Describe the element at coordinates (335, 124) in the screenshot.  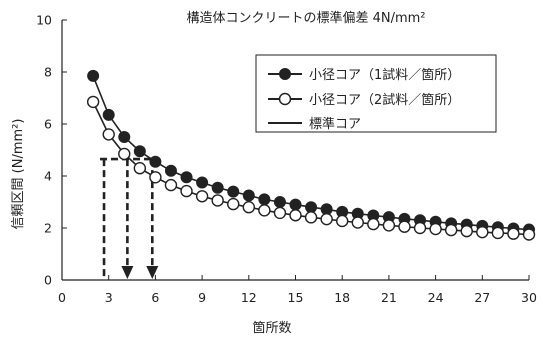
I see `legend-label-series-3: 標準コア` at that location.